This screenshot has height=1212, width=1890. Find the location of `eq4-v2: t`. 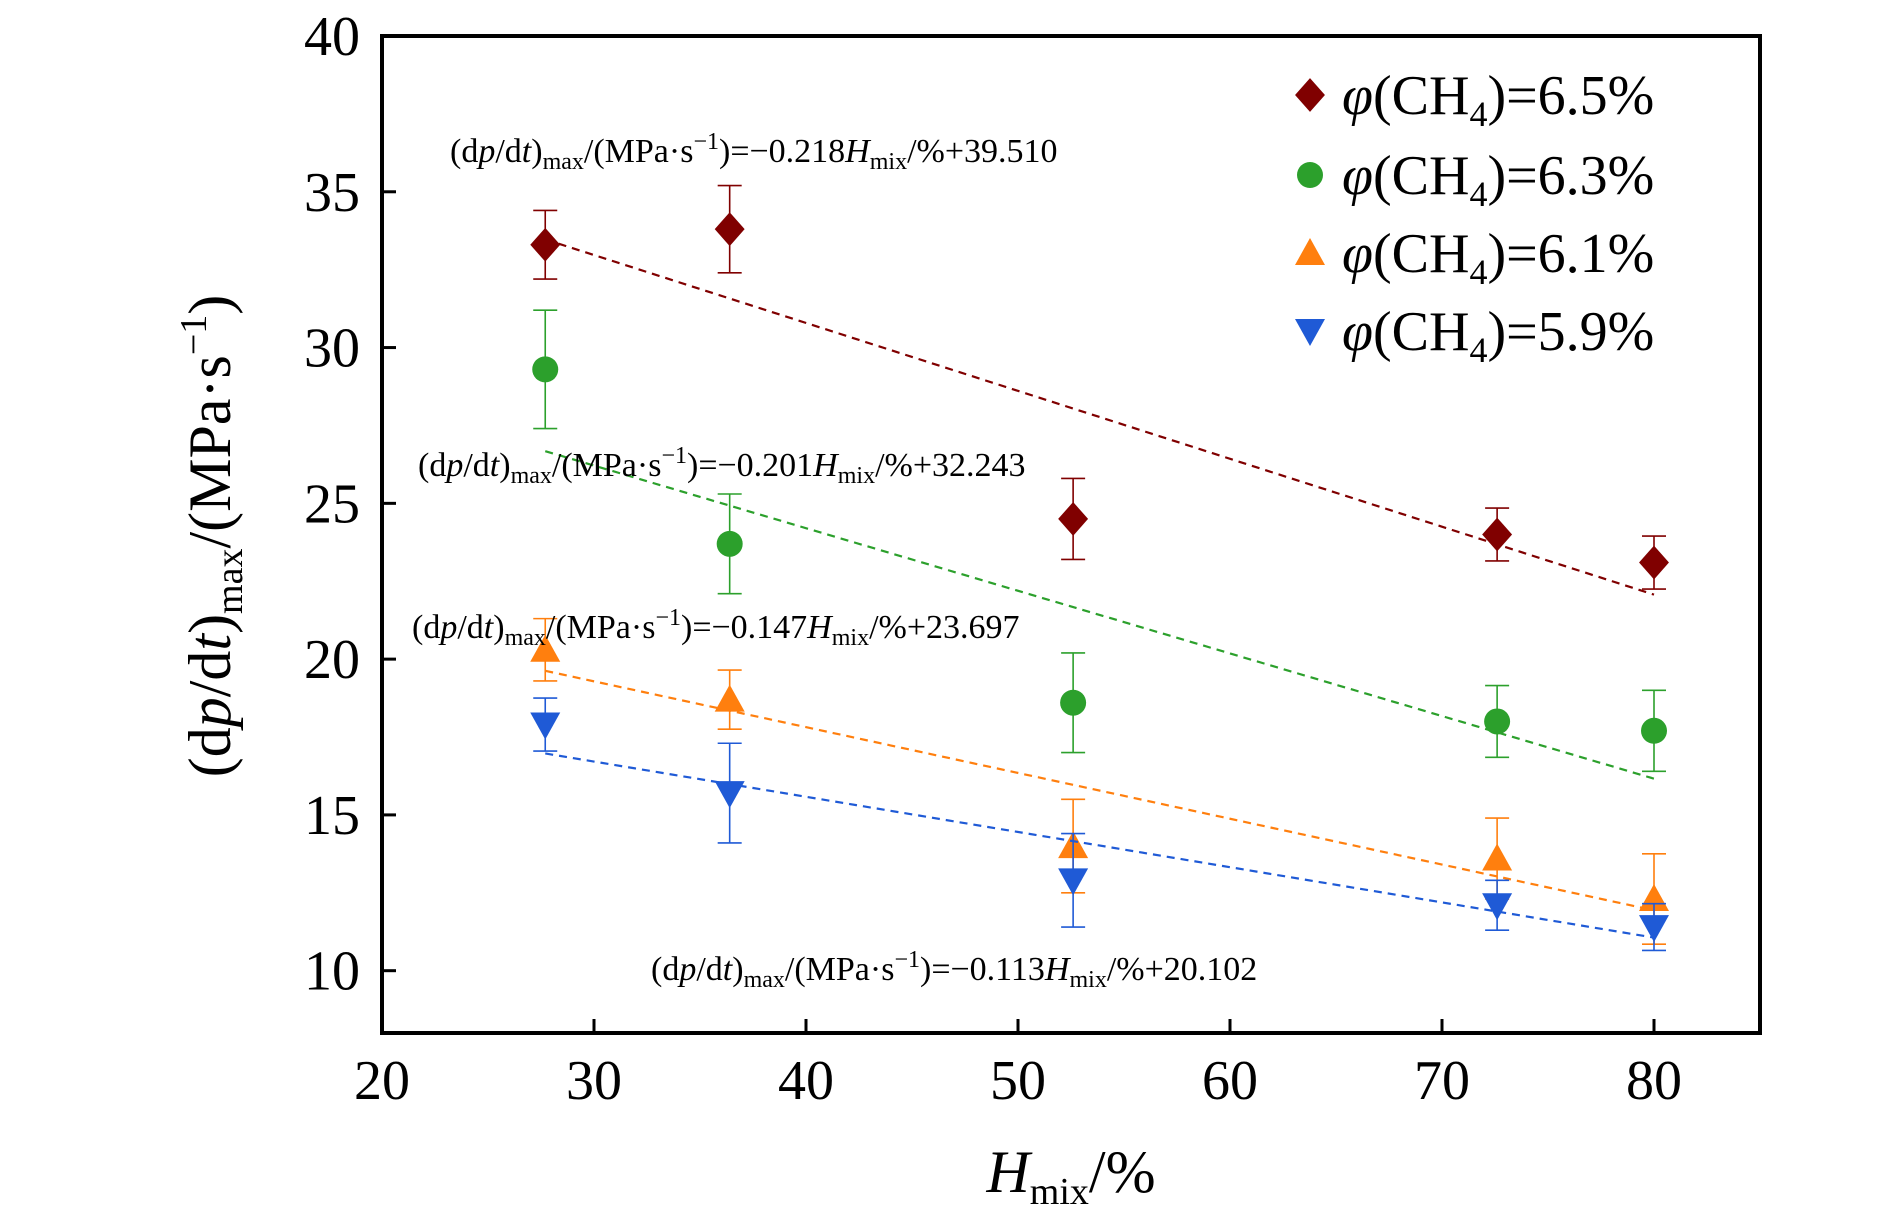

eq4-v2: t is located at coordinates (728, 969).